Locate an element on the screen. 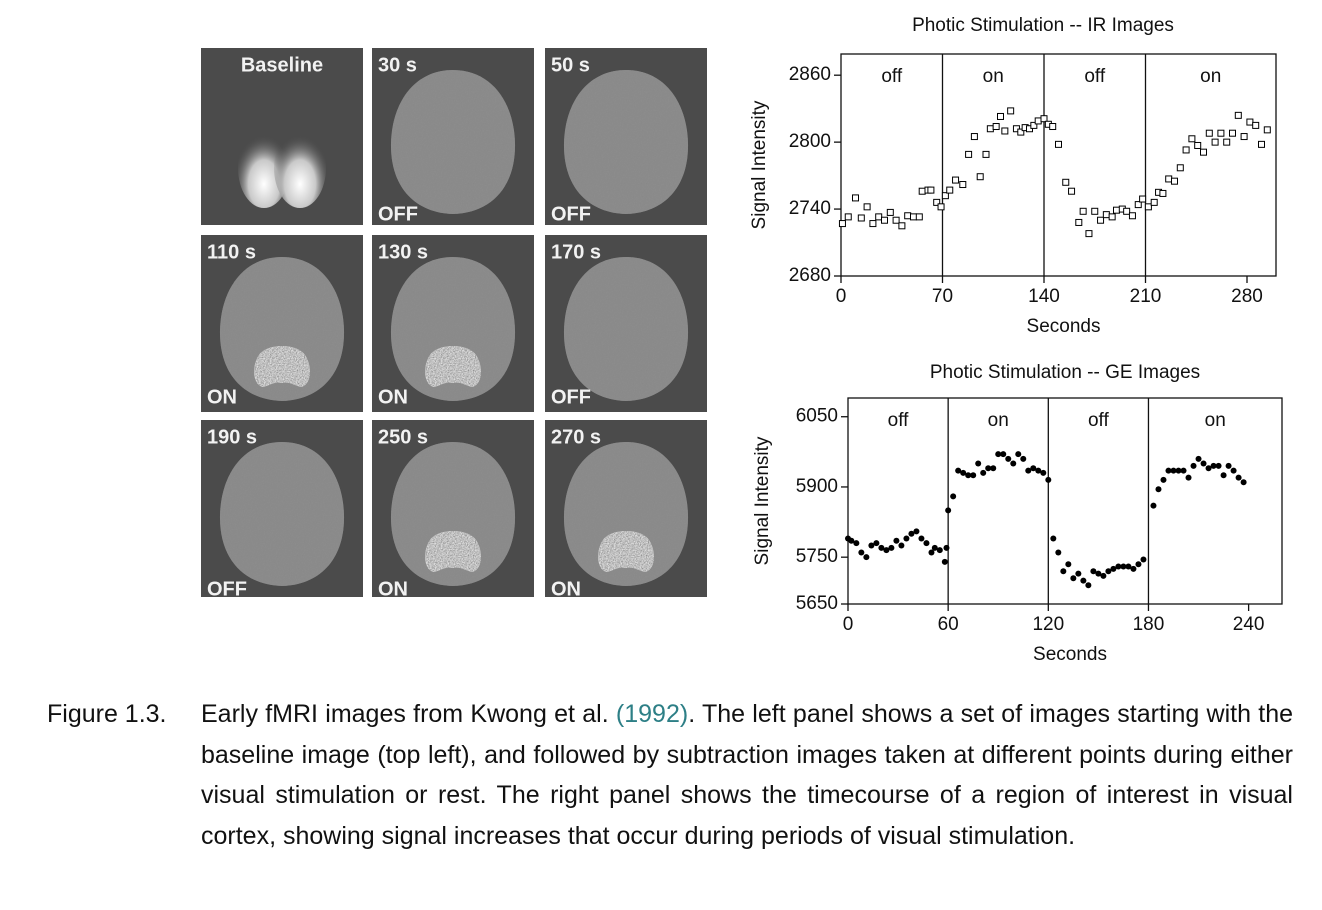  y-tick-label: 5650 is located at coordinates (817, 603).